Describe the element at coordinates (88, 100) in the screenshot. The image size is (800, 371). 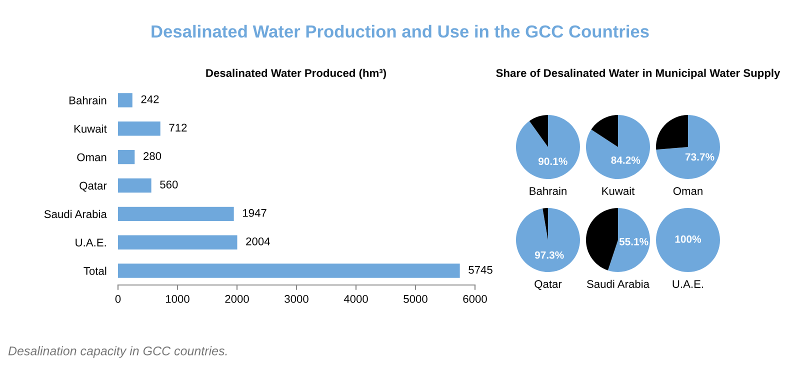
I see `y-tick-label: Bahrain` at that location.